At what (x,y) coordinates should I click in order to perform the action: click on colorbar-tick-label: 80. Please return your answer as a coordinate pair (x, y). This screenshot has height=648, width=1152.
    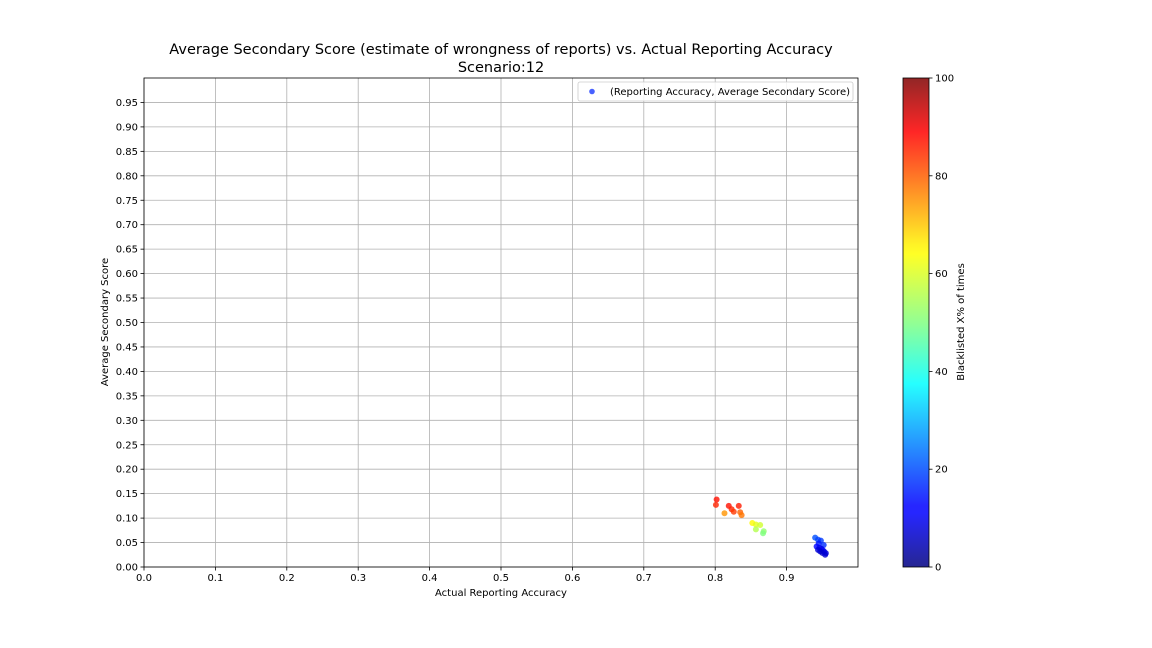
    Looking at the image, I should click on (941, 176).